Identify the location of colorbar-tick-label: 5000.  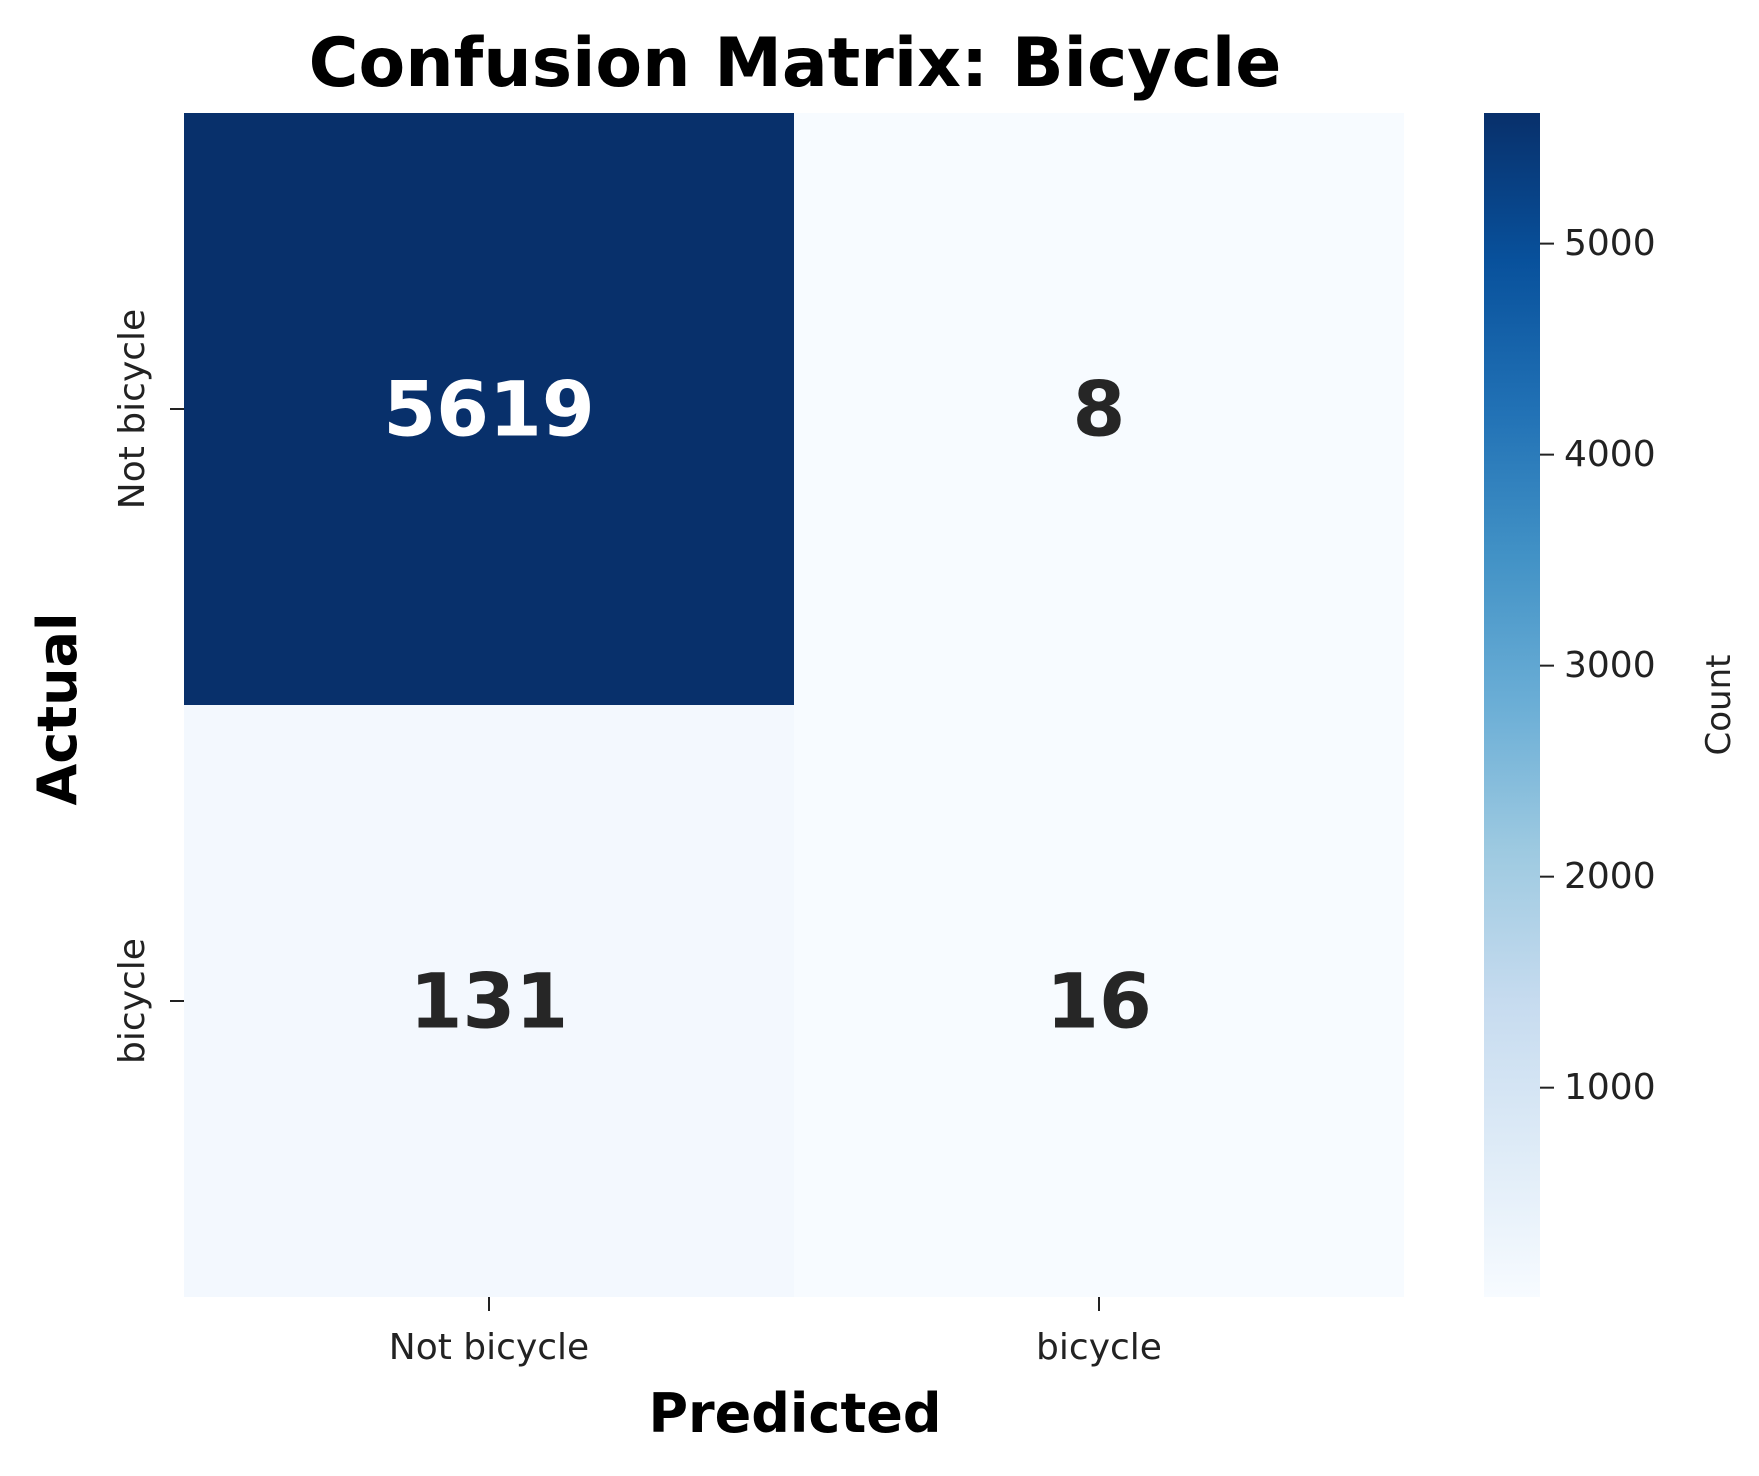
(1610, 243).